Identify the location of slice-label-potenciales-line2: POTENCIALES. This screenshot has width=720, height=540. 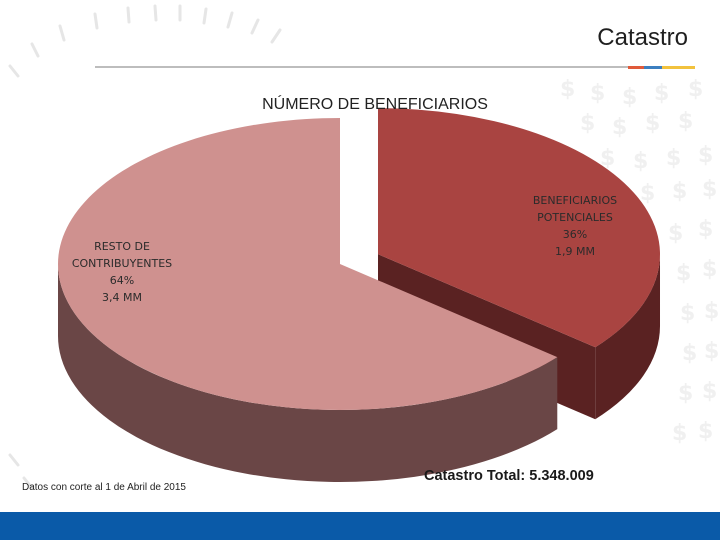
(575, 217).